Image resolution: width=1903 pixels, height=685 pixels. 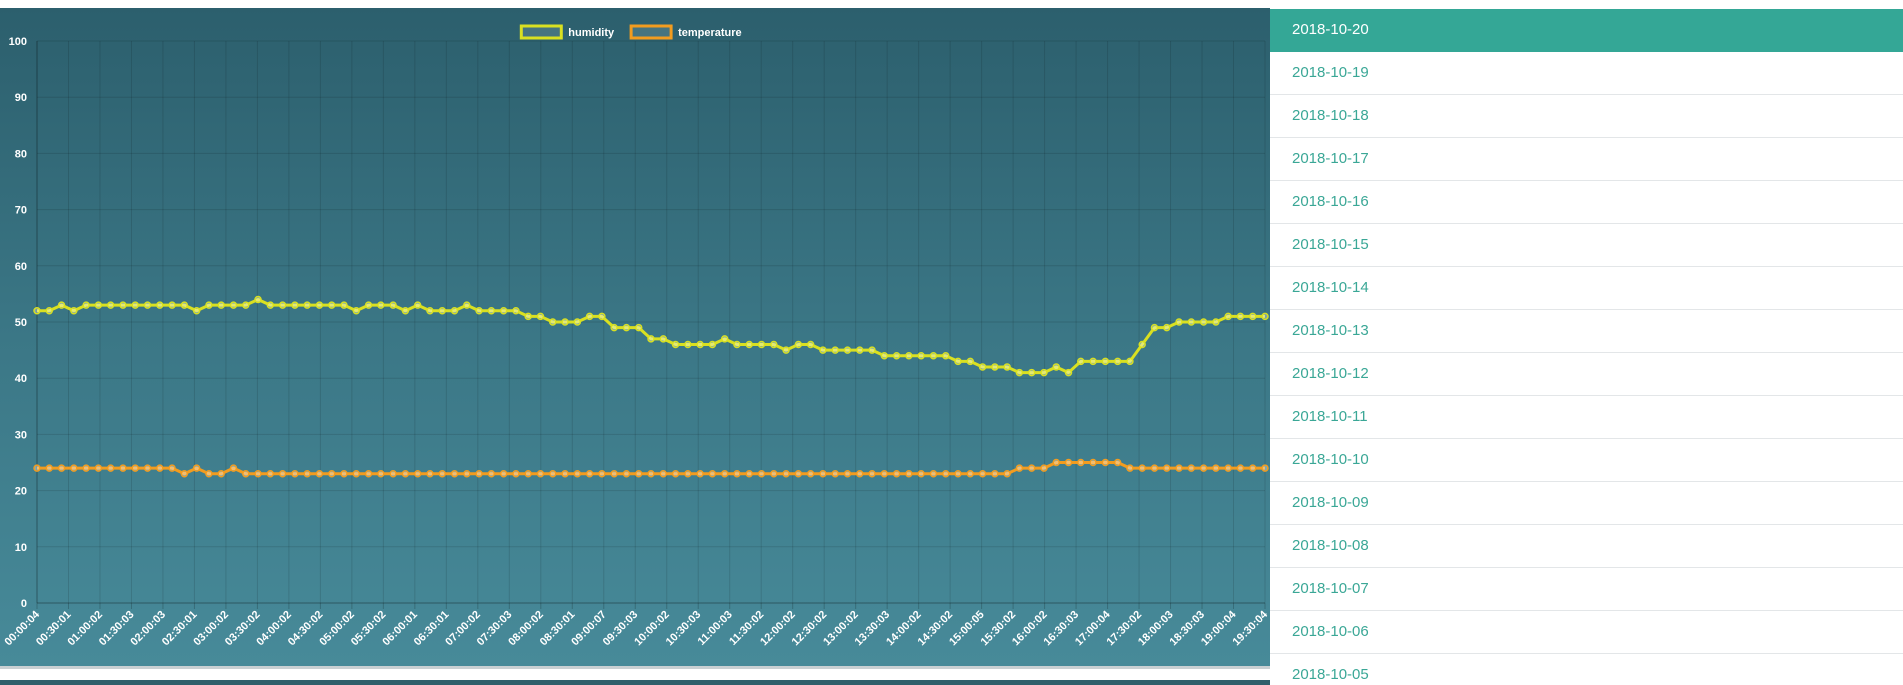 I want to click on date-item-2018-10-17: 2018-10-17, so click(x=1586, y=159).